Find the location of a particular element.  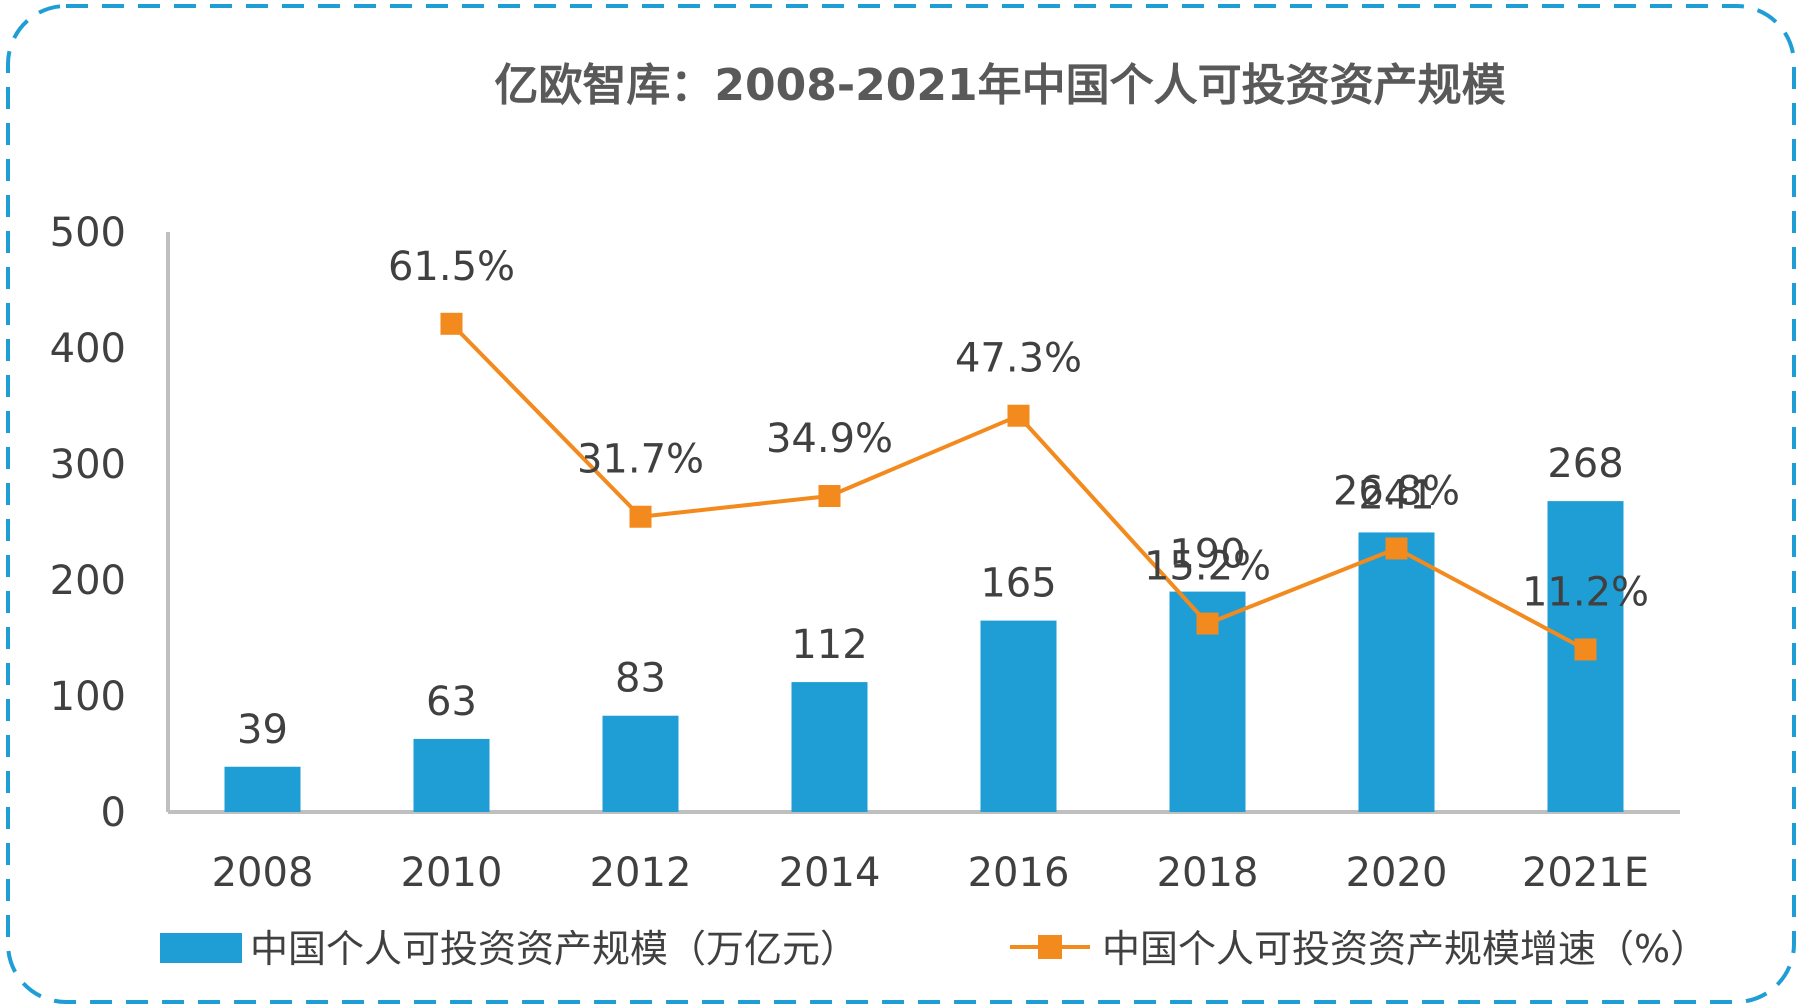

chart-title: 亿欧智库：2008-2021年中国个人可投资资产规模 is located at coordinates (999, 85).